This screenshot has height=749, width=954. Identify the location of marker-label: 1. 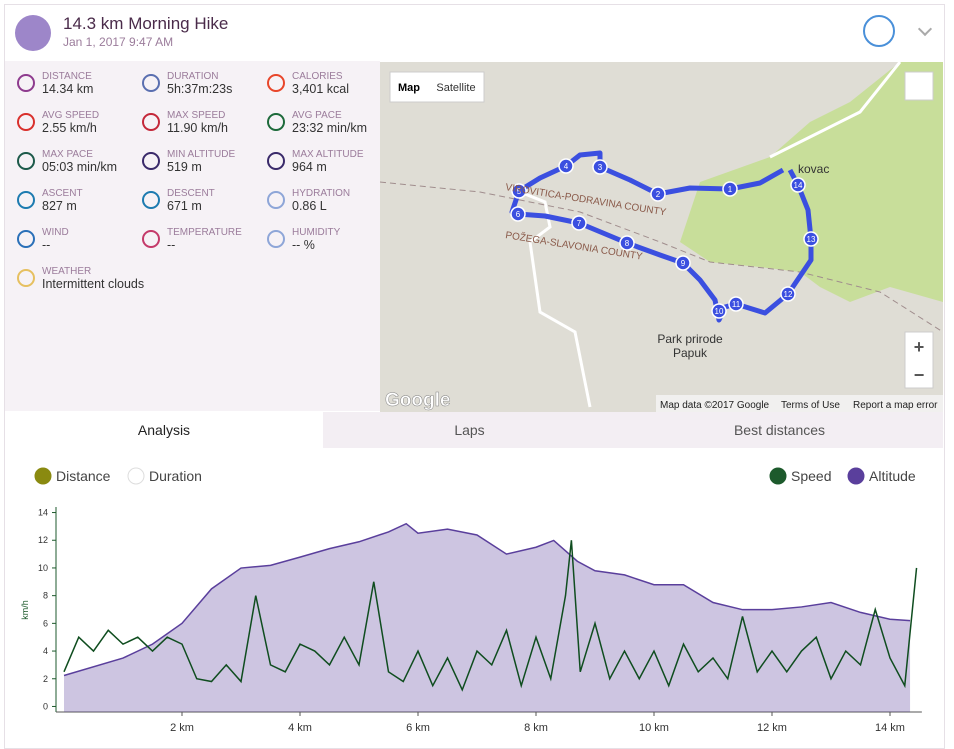
(730, 189).